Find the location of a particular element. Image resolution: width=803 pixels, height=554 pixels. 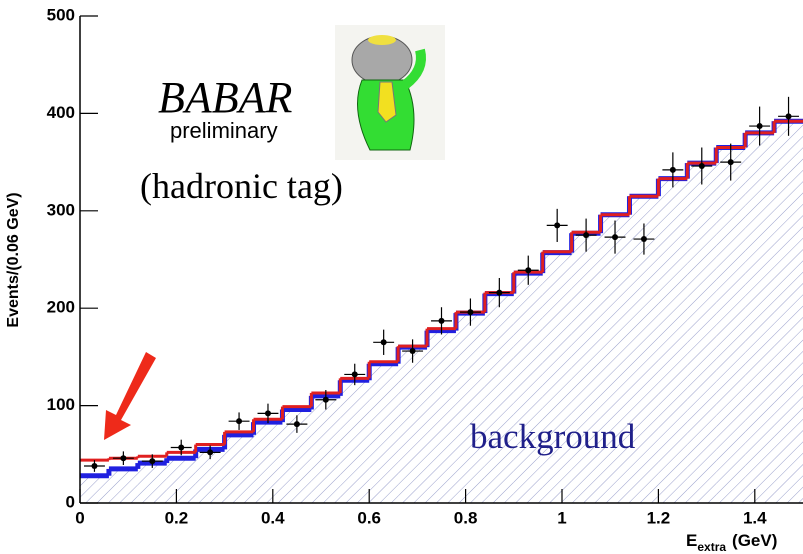

x-axis-label: Eextra (GeV) is located at coordinates (731, 542).